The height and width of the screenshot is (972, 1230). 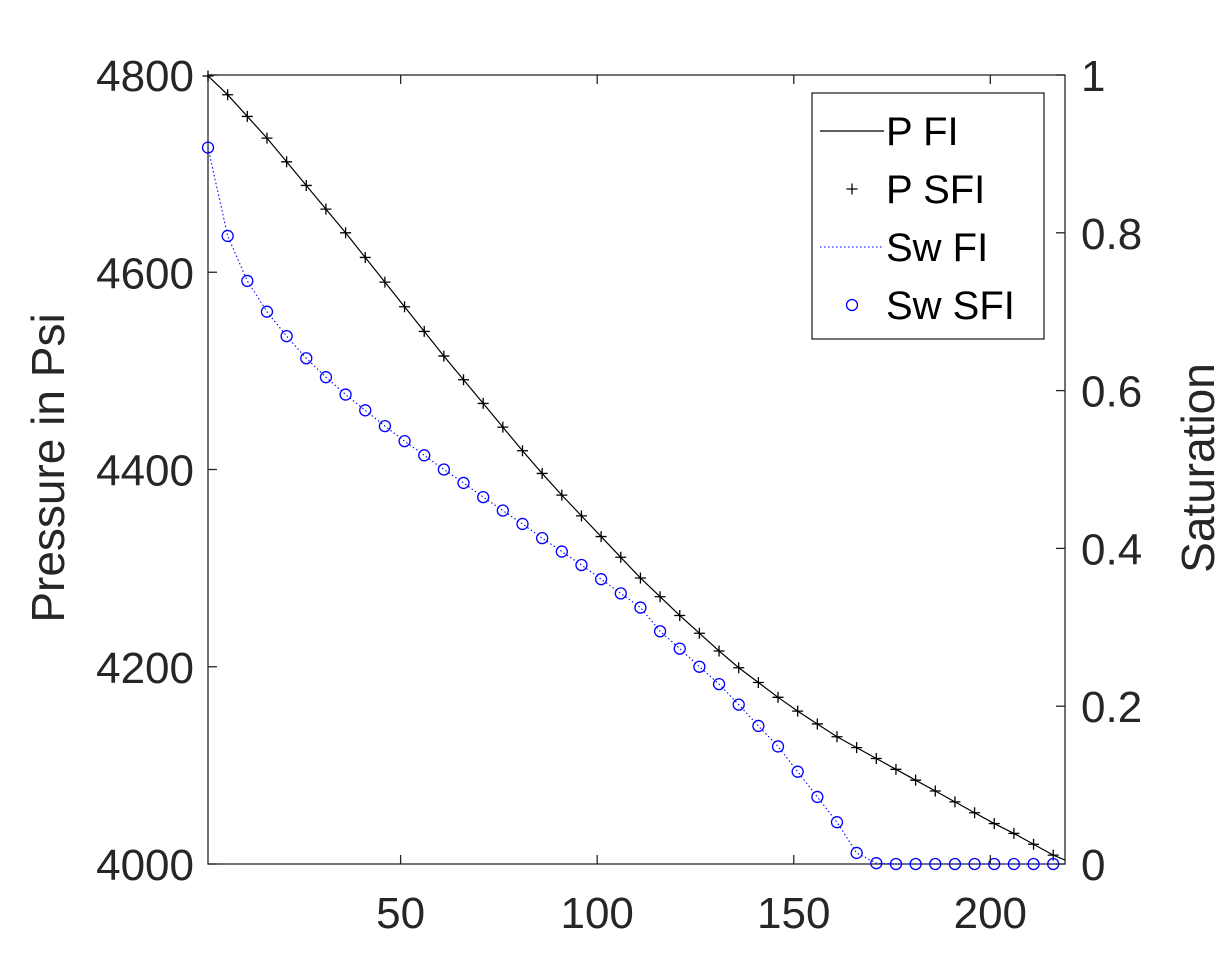 I want to click on x-tick-label: 100, so click(x=596, y=913).